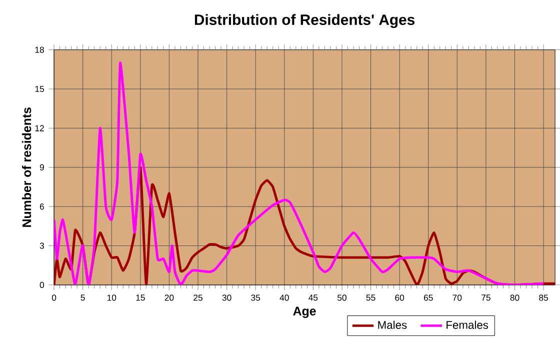  What do you see at coordinates (284, 297) in the screenshot?
I see `x-tick-label: 40` at bounding box center [284, 297].